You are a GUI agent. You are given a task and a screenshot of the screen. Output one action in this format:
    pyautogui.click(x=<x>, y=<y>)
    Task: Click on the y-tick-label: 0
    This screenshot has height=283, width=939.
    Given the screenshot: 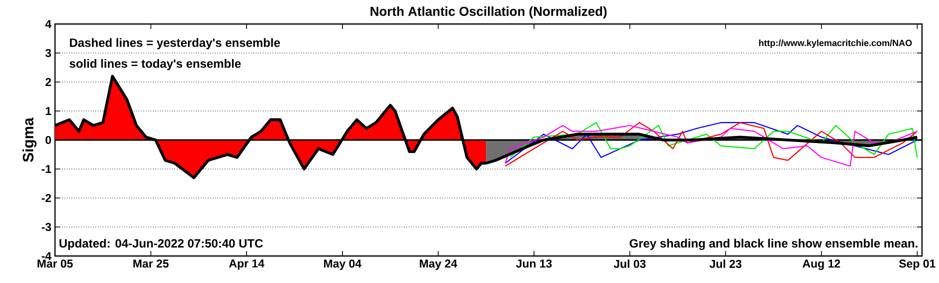 What is the action you would take?
    pyautogui.click(x=49, y=140)
    